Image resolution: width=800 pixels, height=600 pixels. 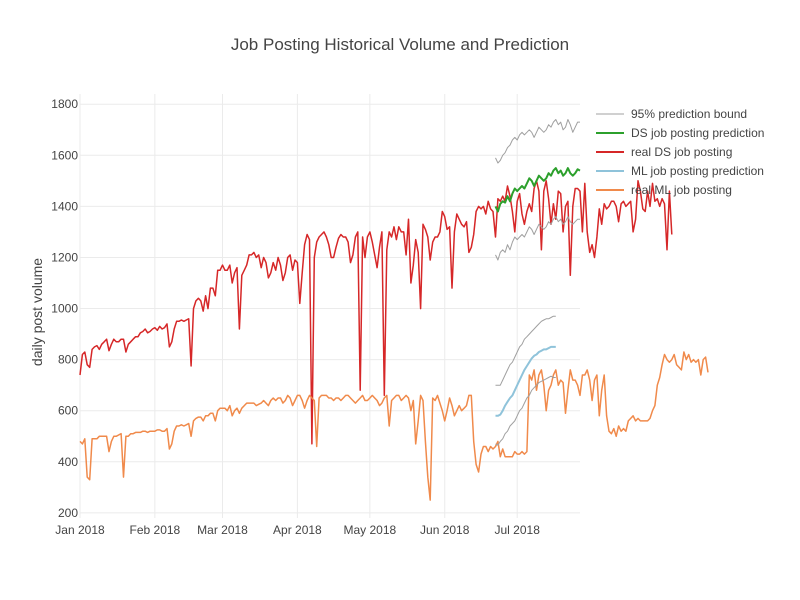 I want to click on legend-item: real DS job posting, so click(x=664, y=152).